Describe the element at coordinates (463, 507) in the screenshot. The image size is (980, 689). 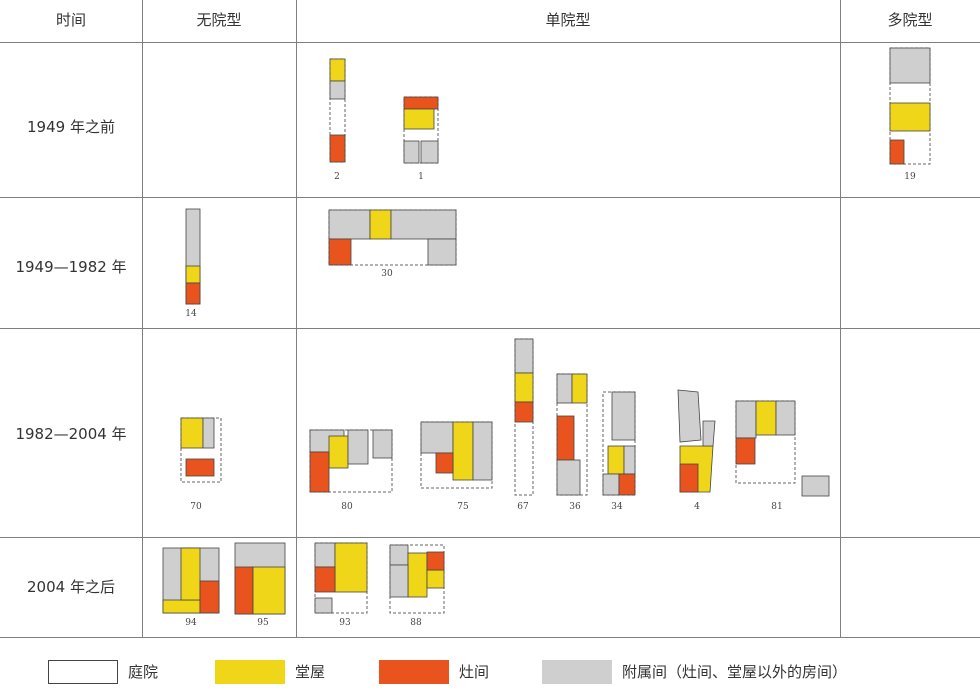
I see `plan-number: 75` at that location.